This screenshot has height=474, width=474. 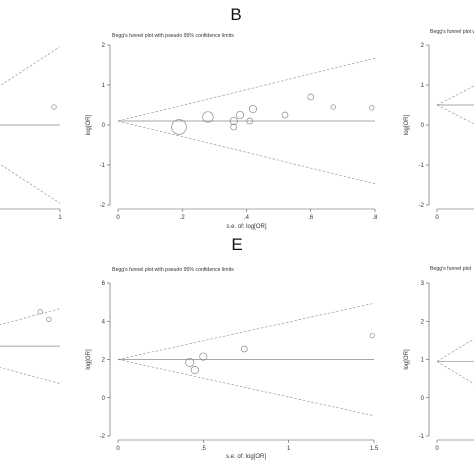 I want to click on x-tick-label: .5, so click(x=204, y=449).